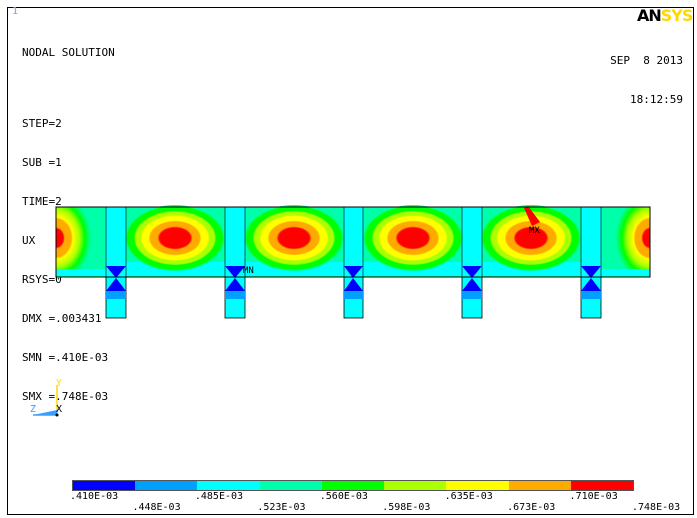  What do you see at coordinates (656, 99) in the screenshot?
I see `time-of-day-label: 18:12:59` at bounding box center [656, 99].